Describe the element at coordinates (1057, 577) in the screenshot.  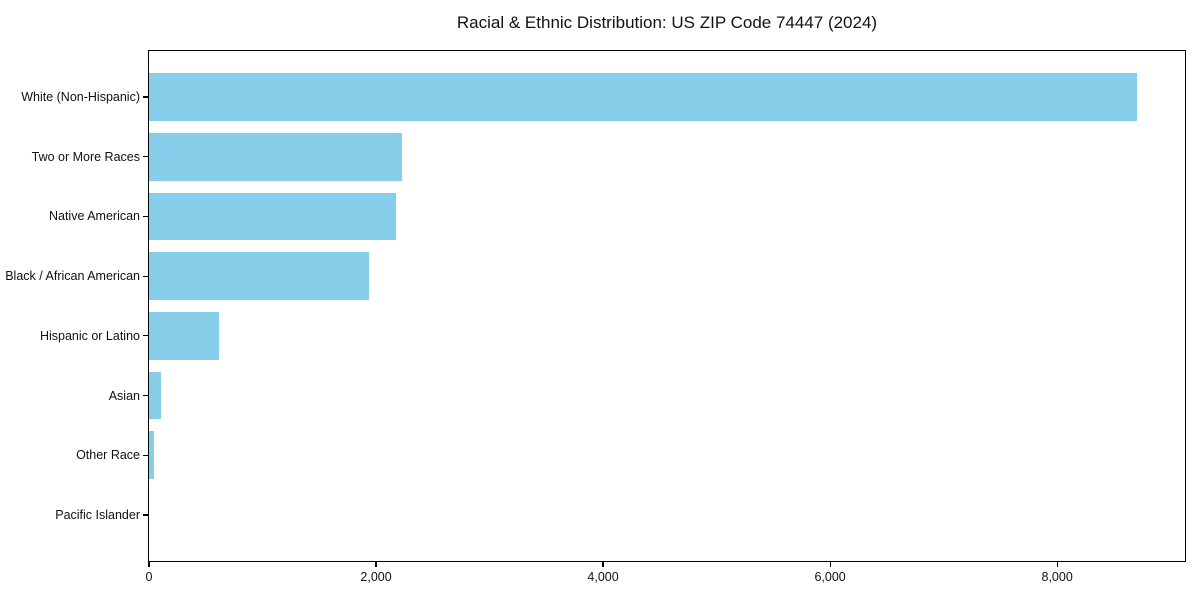
I see `x-tick-label: 8,000` at that location.